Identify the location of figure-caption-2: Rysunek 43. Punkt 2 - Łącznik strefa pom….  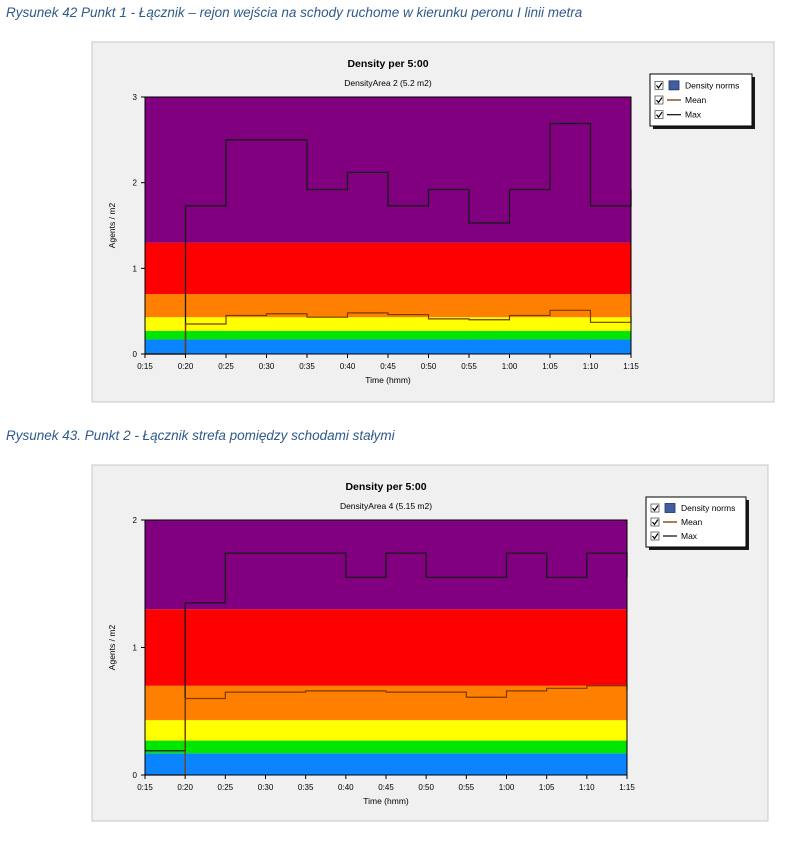
(200, 435).